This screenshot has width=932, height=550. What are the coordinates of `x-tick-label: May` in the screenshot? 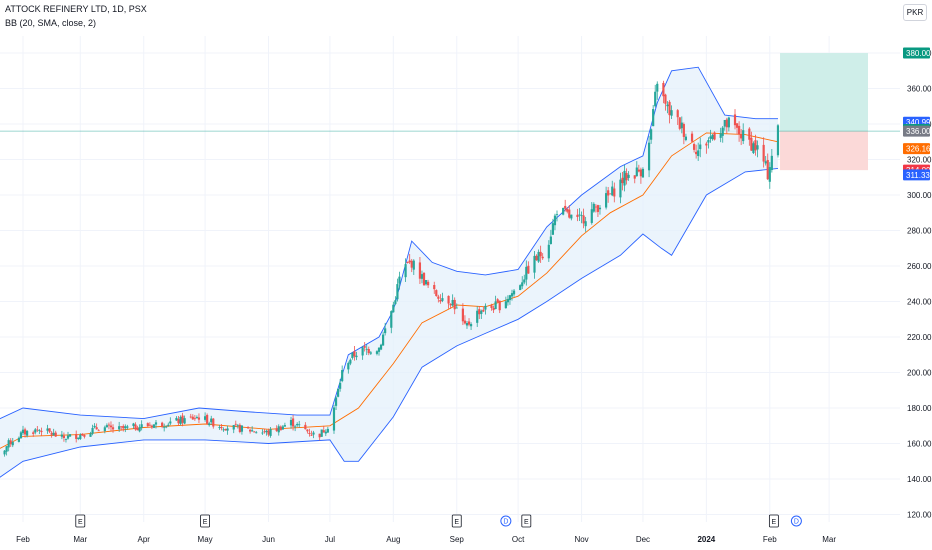 It's located at (205, 539).